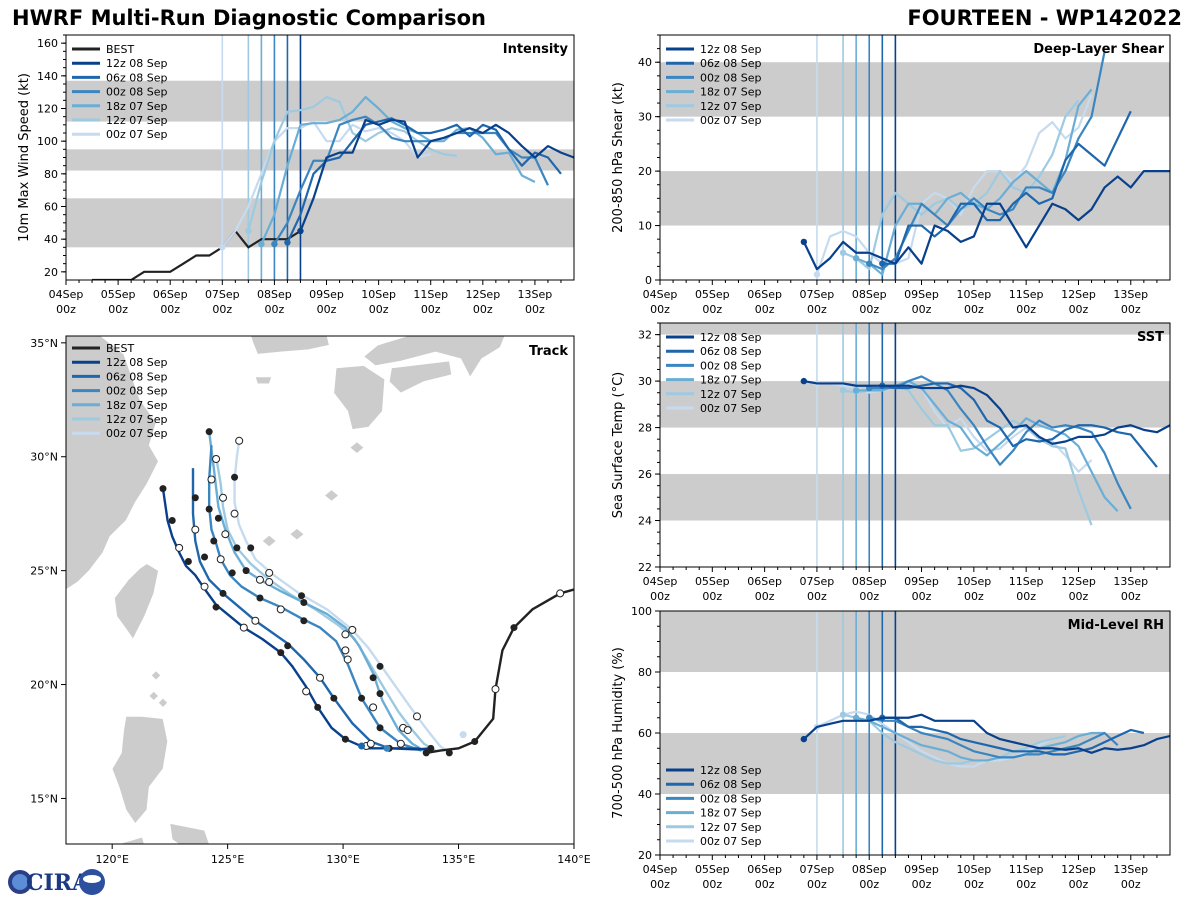 This screenshot has width=1200, height=900. What do you see at coordinates (51, 272) in the screenshot?
I see `y-tick-label: 20` at bounding box center [51, 272].